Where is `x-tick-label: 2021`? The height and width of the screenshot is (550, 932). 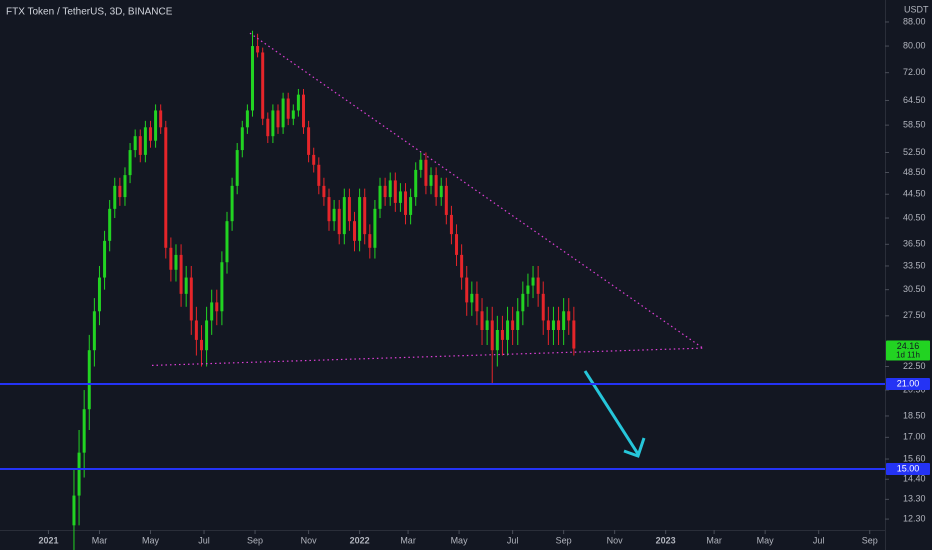
x-tick-label: 2021 is located at coordinates (48, 540).